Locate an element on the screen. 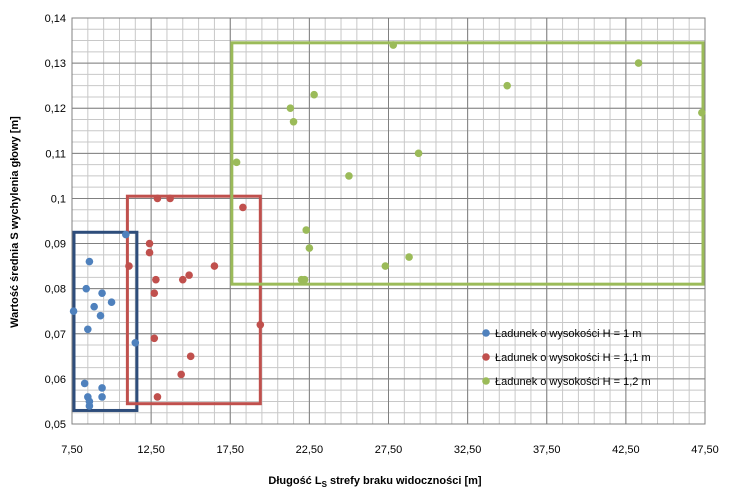 This screenshot has width=736, height=495. y-tick-label: 0,1 is located at coordinates (58, 199).